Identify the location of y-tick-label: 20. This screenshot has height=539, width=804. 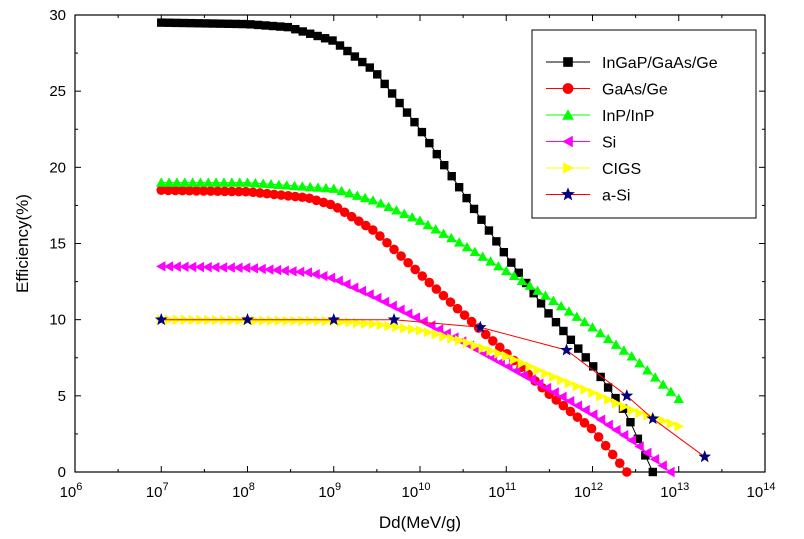
(57, 167).